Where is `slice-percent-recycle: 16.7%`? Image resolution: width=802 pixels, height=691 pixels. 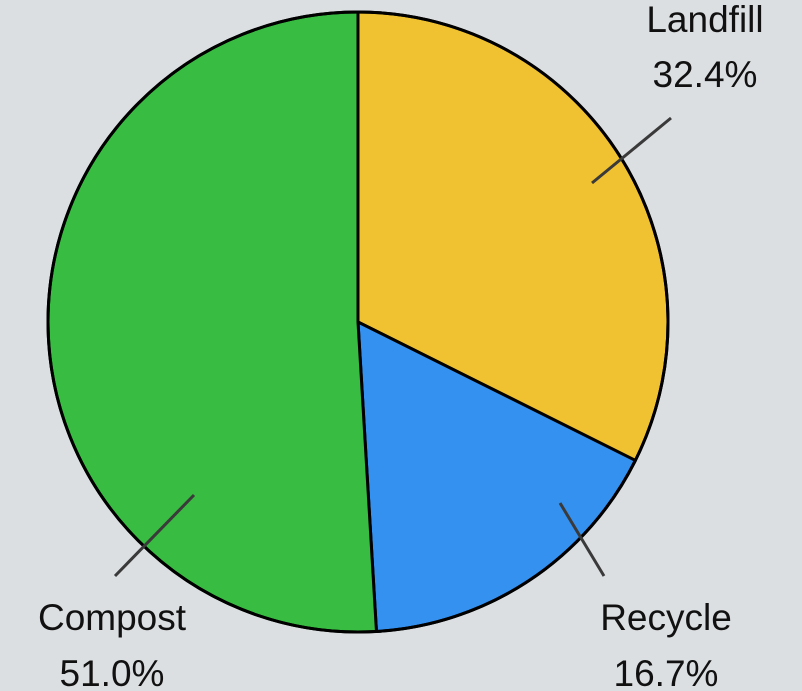 slice-percent-recycle: 16.7% is located at coordinates (666, 672).